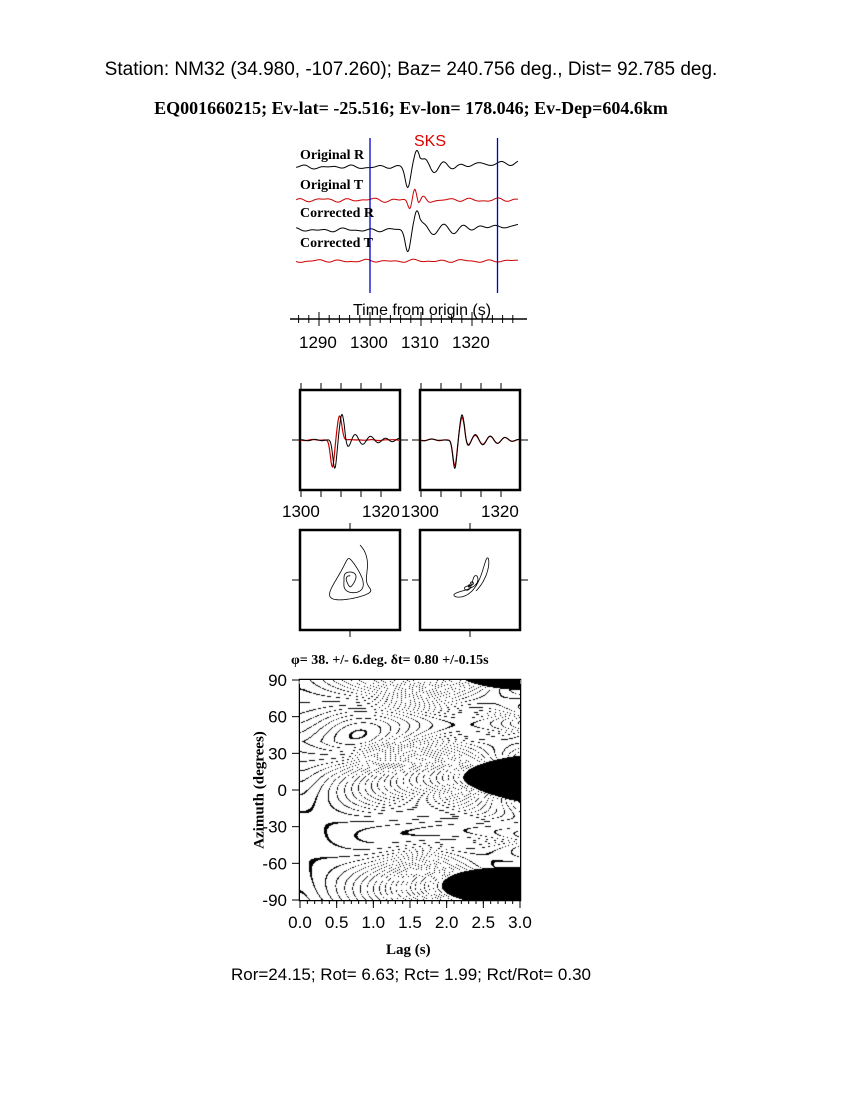 The height and width of the screenshot is (1100, 850). I want to click on particle-motion-panel-original, so click(350, 580).